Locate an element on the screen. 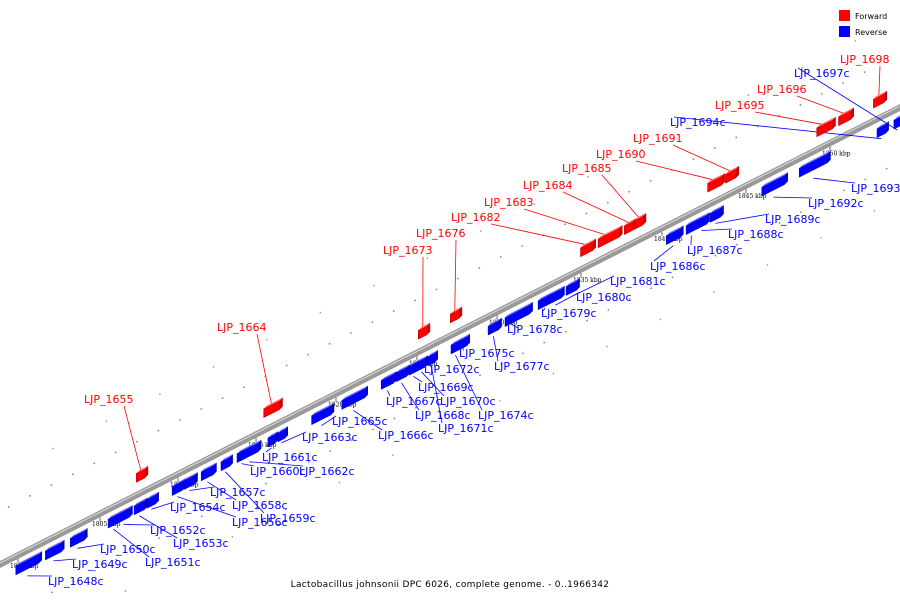 This screenshot has width=900, height=600. gene-ljp_1681c is located at coordinates (572, 287).